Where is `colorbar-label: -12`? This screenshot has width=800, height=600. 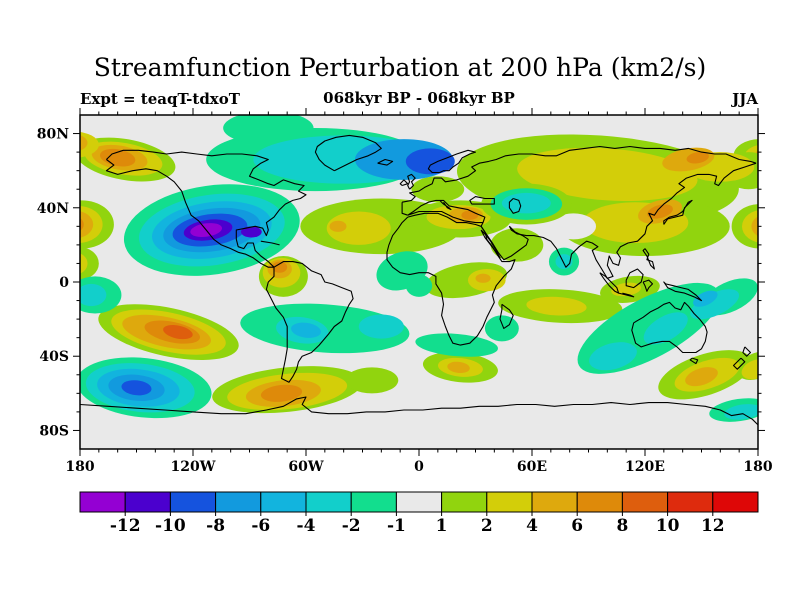 colorbar-label: -12 is located at coordinates (125, 526).